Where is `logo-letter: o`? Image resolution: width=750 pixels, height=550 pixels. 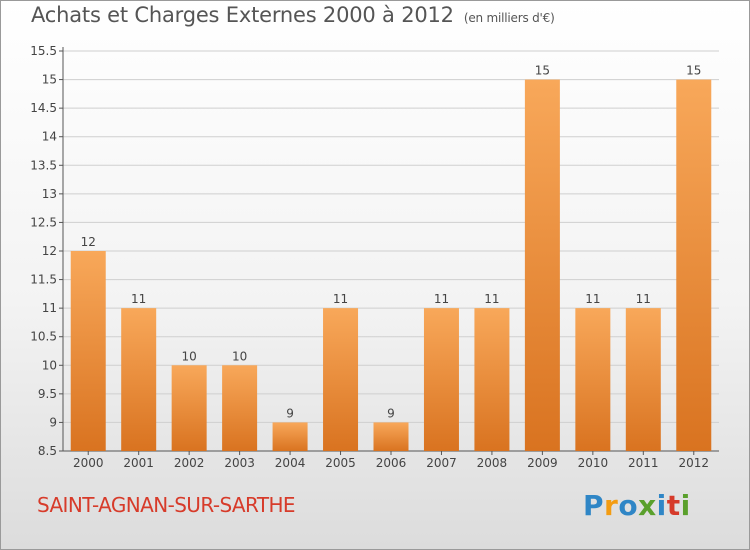 logo-letter: o is located at coordinates (628, 505).